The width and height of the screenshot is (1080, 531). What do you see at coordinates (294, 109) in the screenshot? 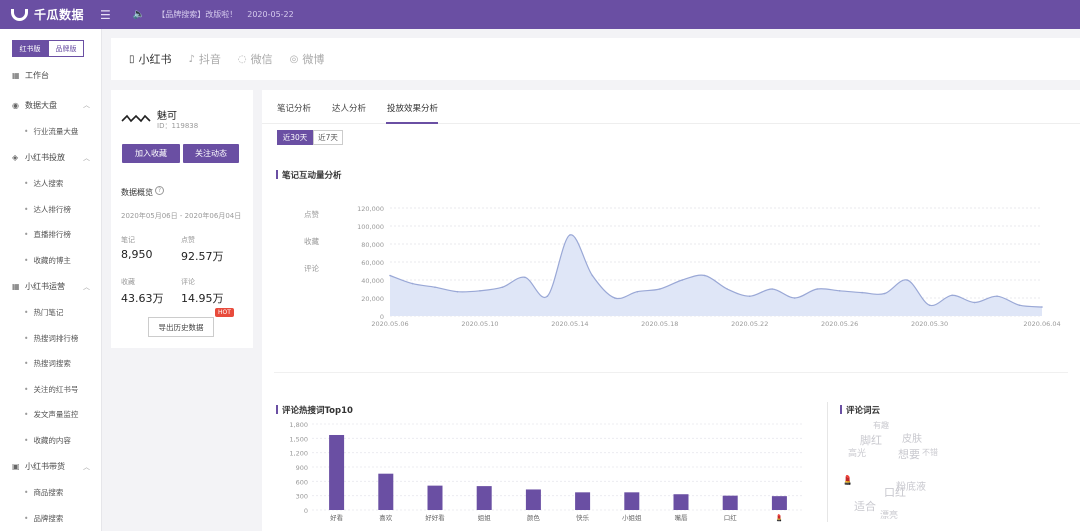
I see `tab-note-analysis: 笔记分析` at bounding box center [294, 109].